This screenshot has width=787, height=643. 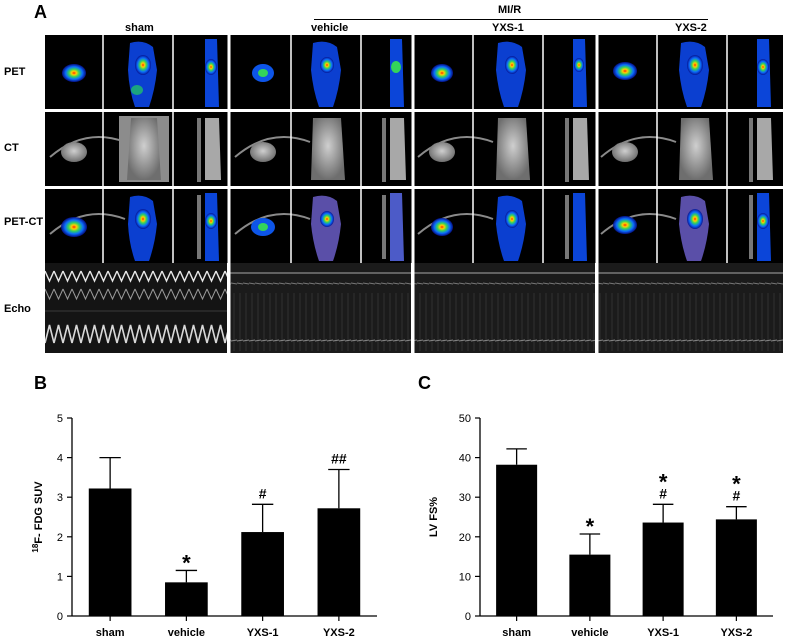 What do you see at coordinates (434, 517) in the screenshot?
I see `y-axis-label: LV FS%` at bounding box center [434, 517].